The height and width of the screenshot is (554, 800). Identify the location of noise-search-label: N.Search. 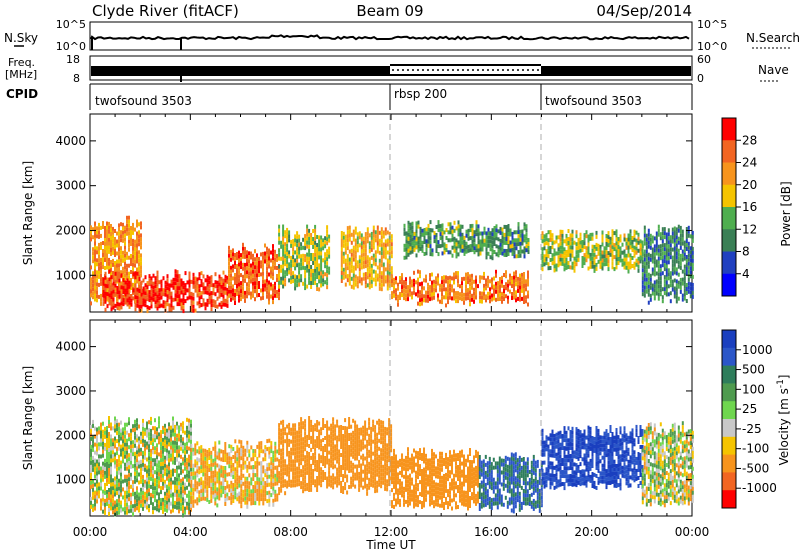
(773, 38).